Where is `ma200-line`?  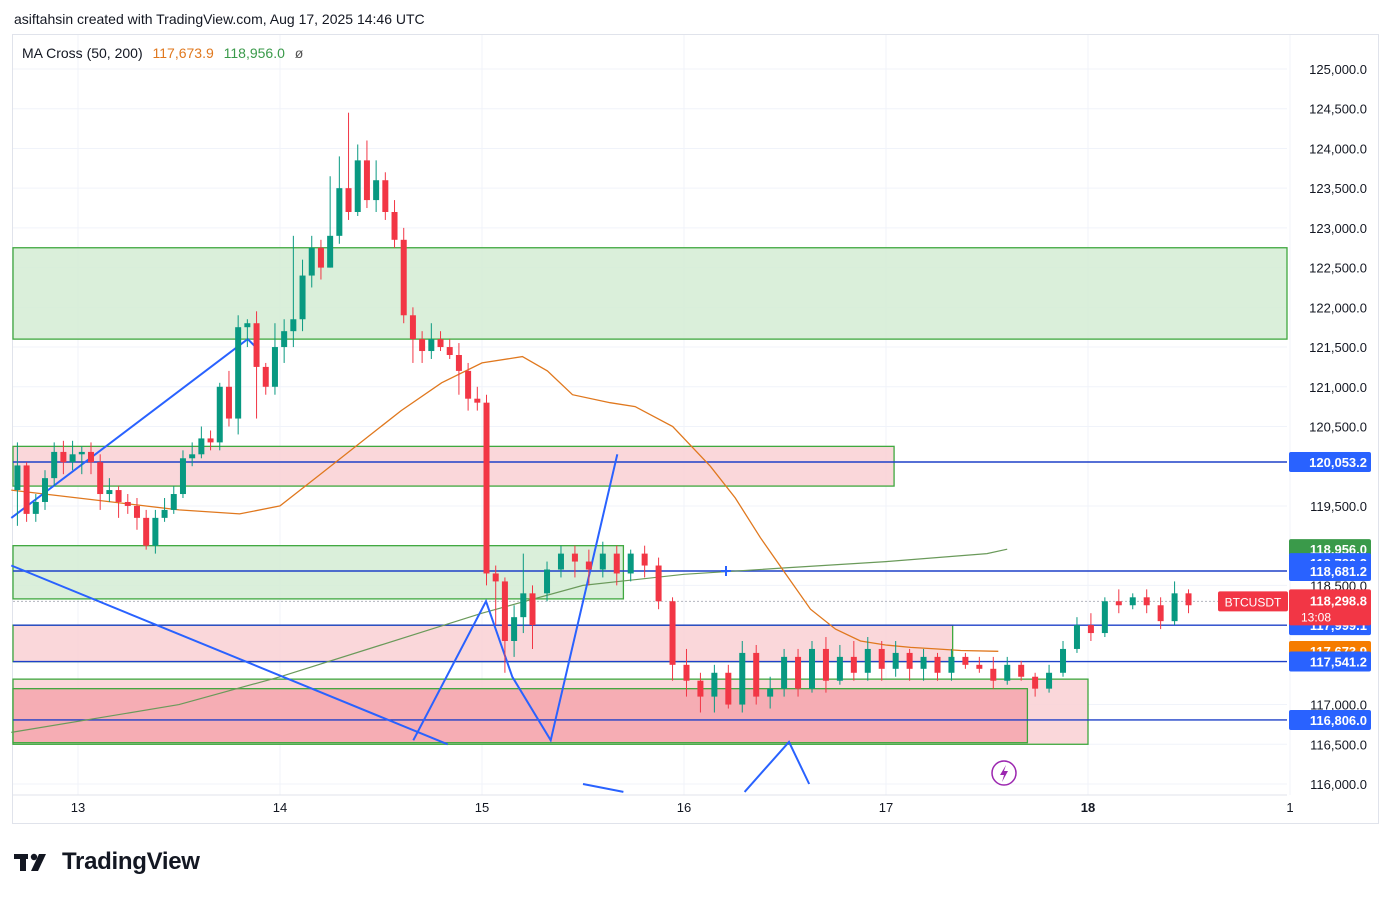 ma200-line is located at coordinates (509, 640).